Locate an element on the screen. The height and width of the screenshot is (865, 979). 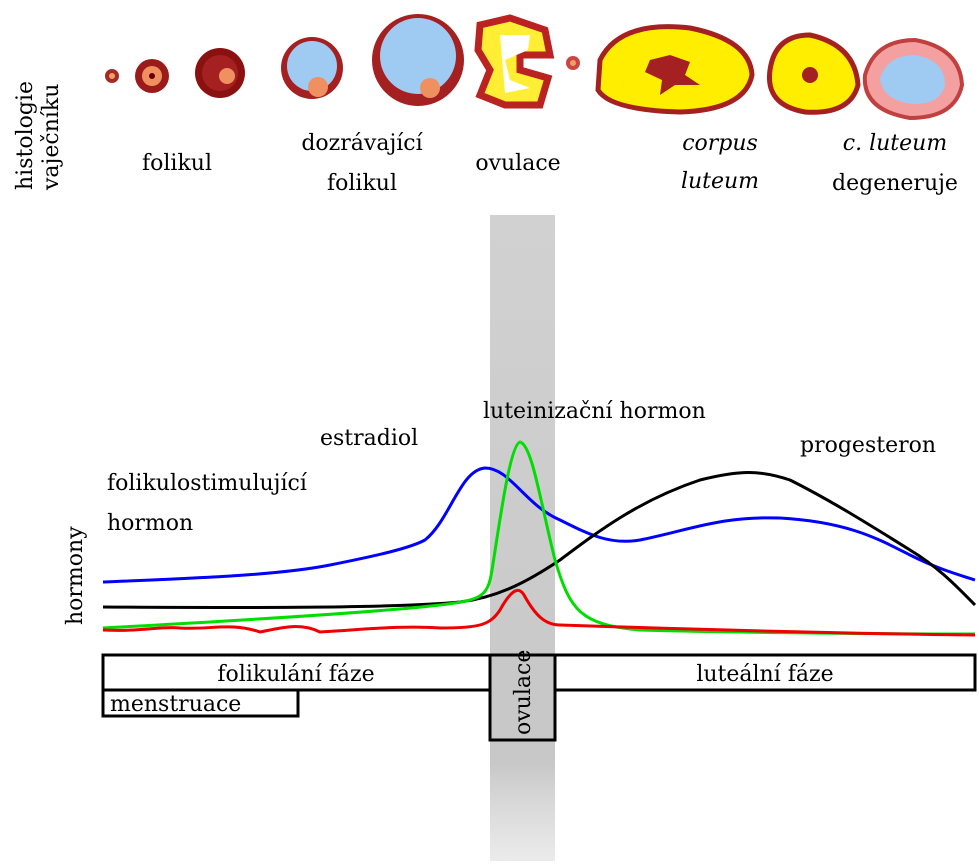
phase-label: folikulání fáze is located at coordinates (295, 674).